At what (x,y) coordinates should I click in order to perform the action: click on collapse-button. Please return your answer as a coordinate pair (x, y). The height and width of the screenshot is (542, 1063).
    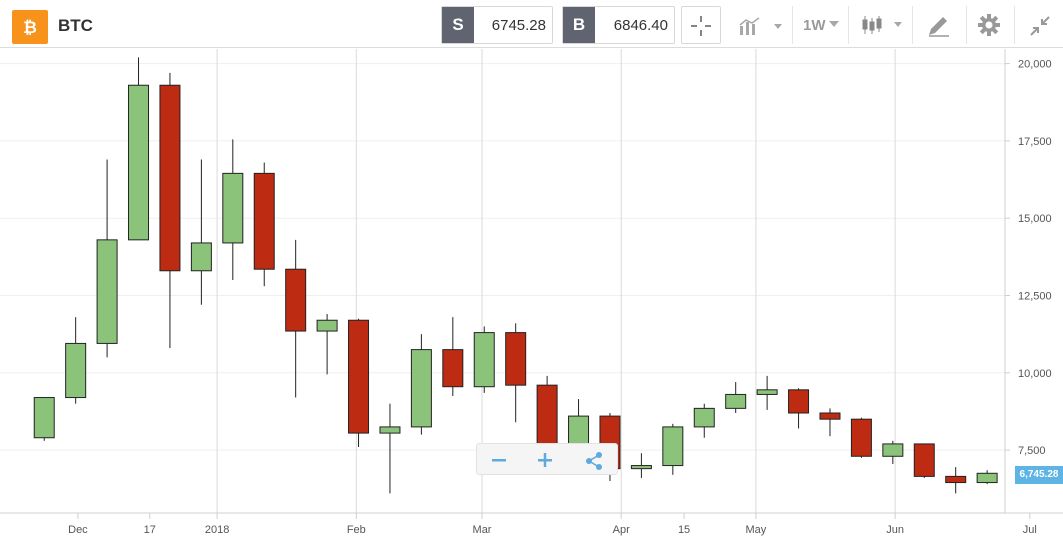
    Looking at the image, I should click on (1038, 25).